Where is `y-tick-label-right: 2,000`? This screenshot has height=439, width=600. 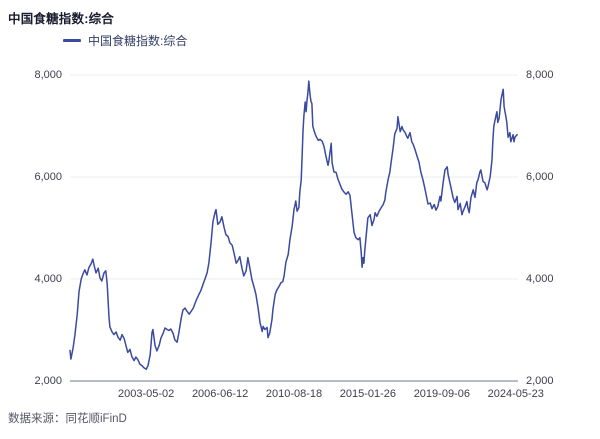
y-tick-label-right: 2,000 is located at coordinates (540, 381).